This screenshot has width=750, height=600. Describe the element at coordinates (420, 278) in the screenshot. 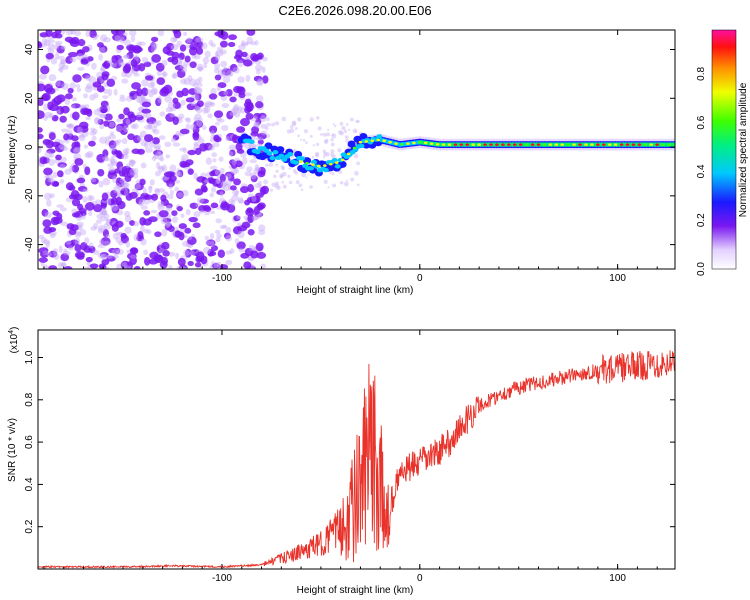

I see `top-x-tick-label: 0` at that location.